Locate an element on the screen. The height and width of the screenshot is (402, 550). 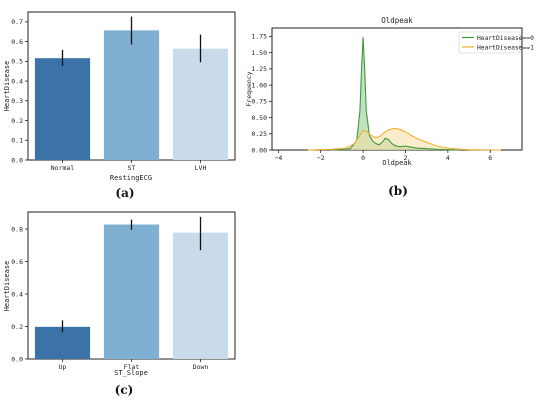
legend-label-heartdisease-0: HeartDisease==0 is located at coordinates (505, 38).